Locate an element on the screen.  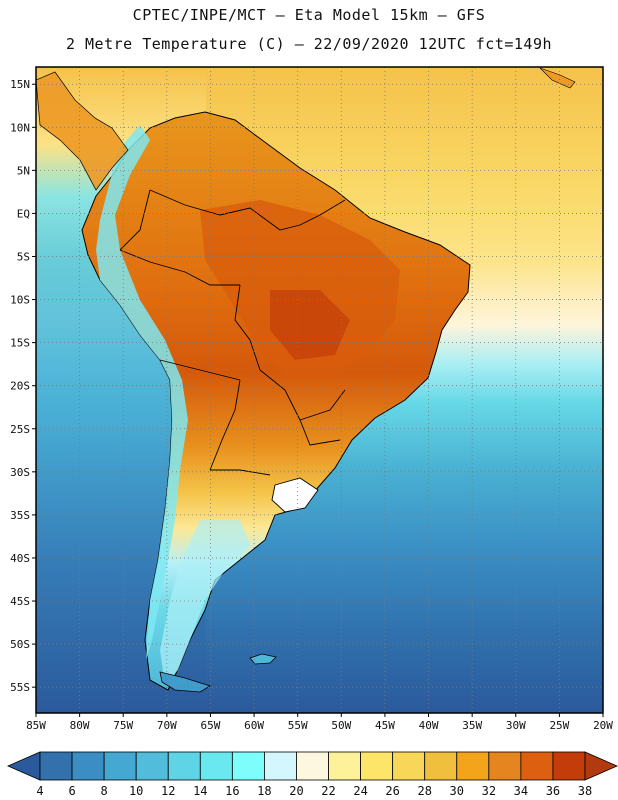
longitude-label: 80W is located at coordinates (80, 725).